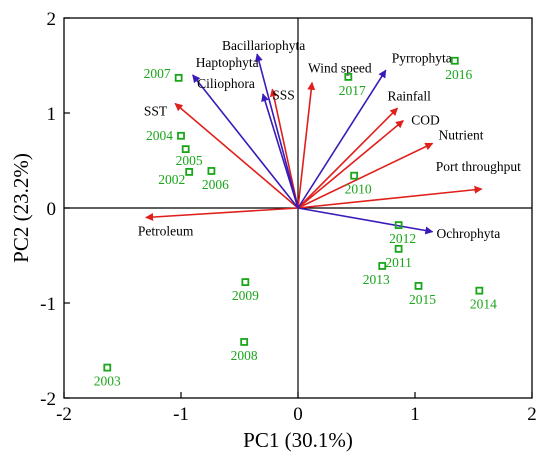 The width and height of the screenshot is (550, 464). I want to click on y-axis-title: PC2 (23.2%), so click(21, 208).